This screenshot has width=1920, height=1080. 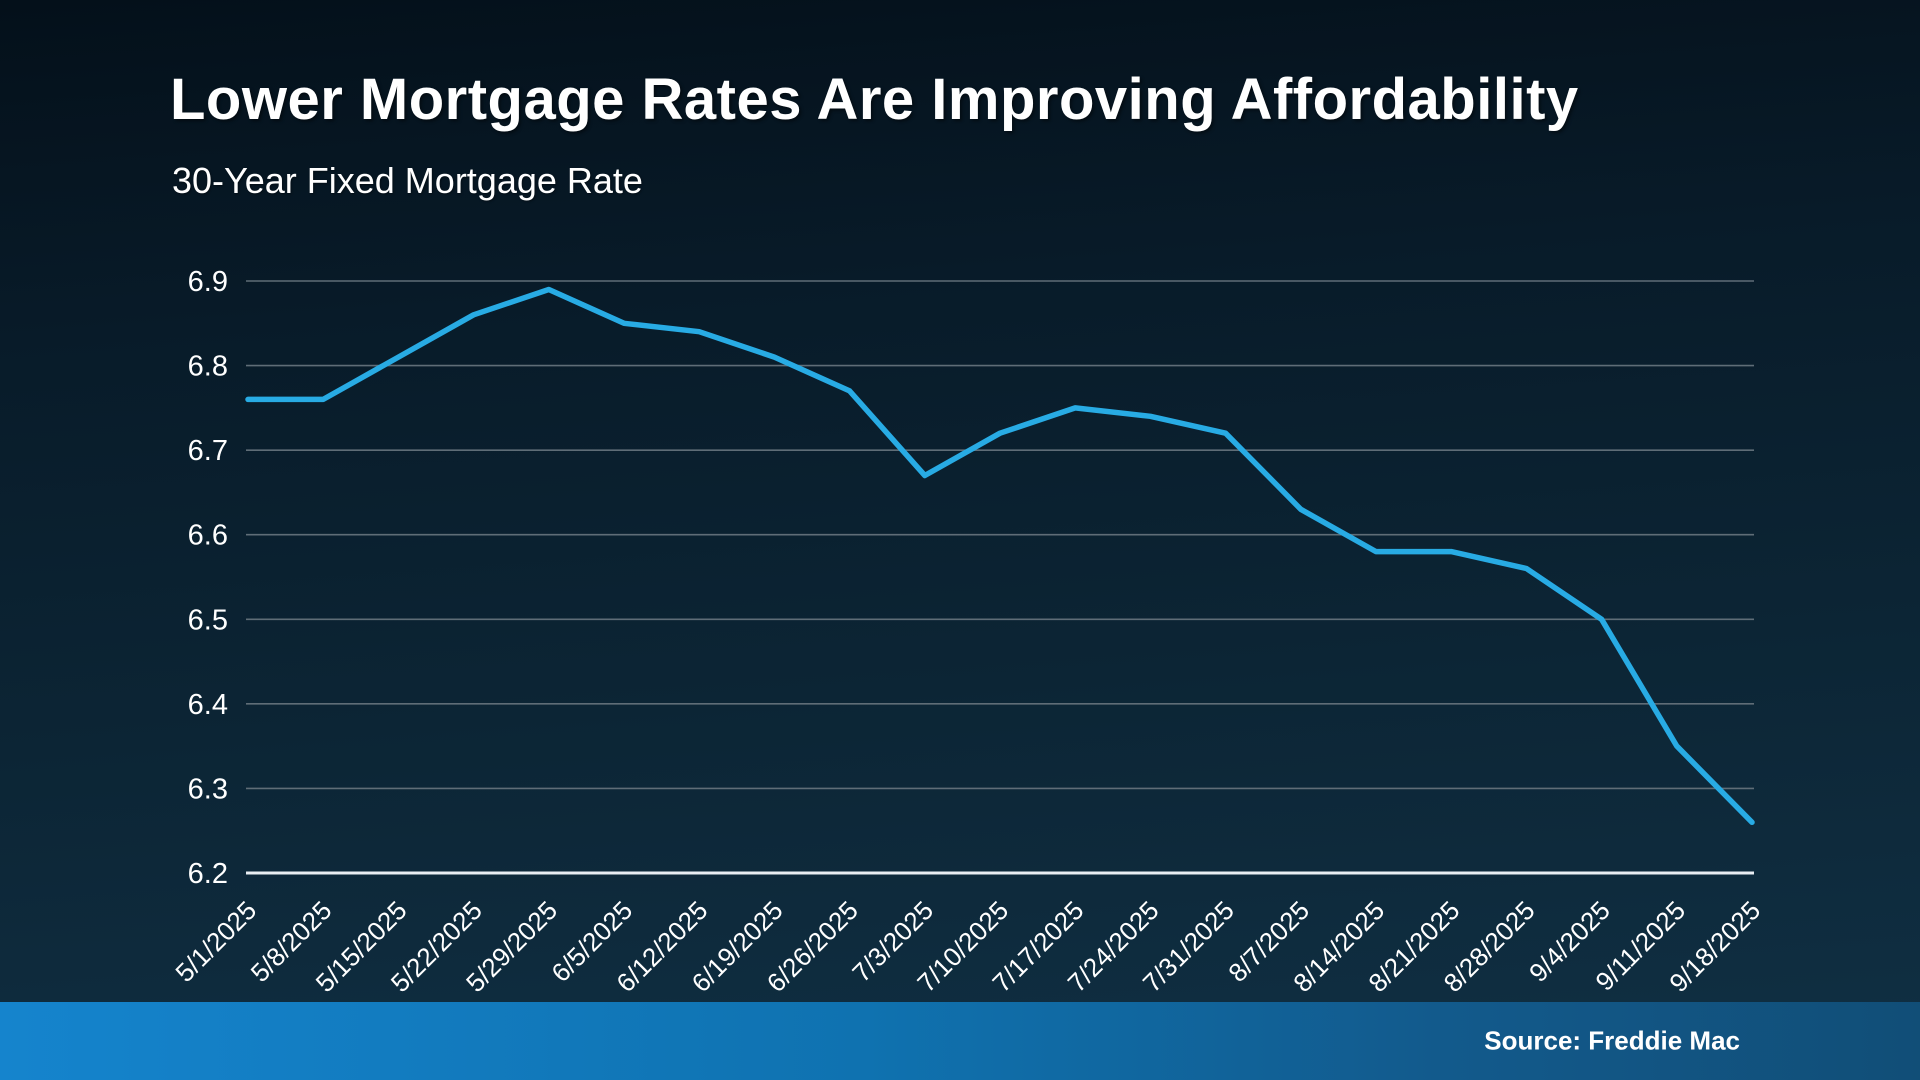 I want to click on y-axis-label: 6.3, so click(x=208, y=789).